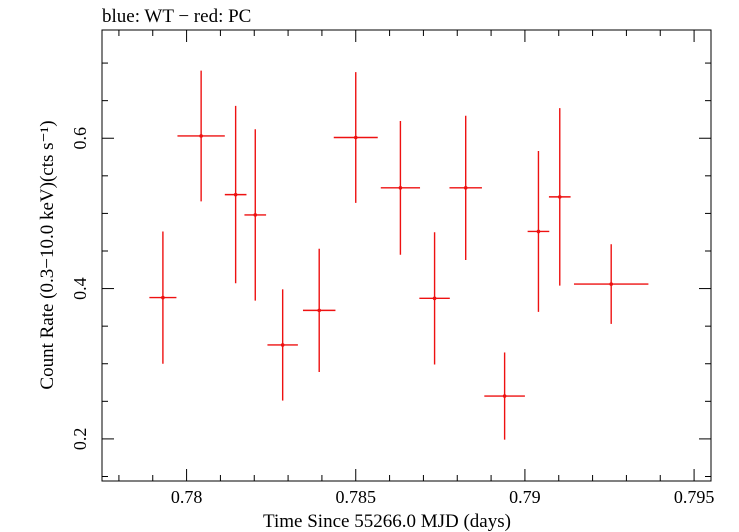 Image resolution: width=739 pixels, height=532 pixels. Describe the element at coordinates (187, 497) in the screenshot. I see `x-tick-label: 0.78` at that location.